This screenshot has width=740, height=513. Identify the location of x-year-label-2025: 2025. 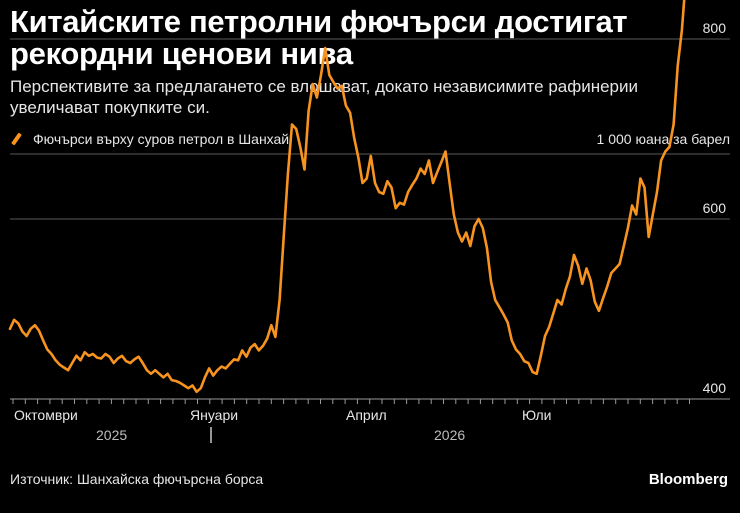
(111, 435).